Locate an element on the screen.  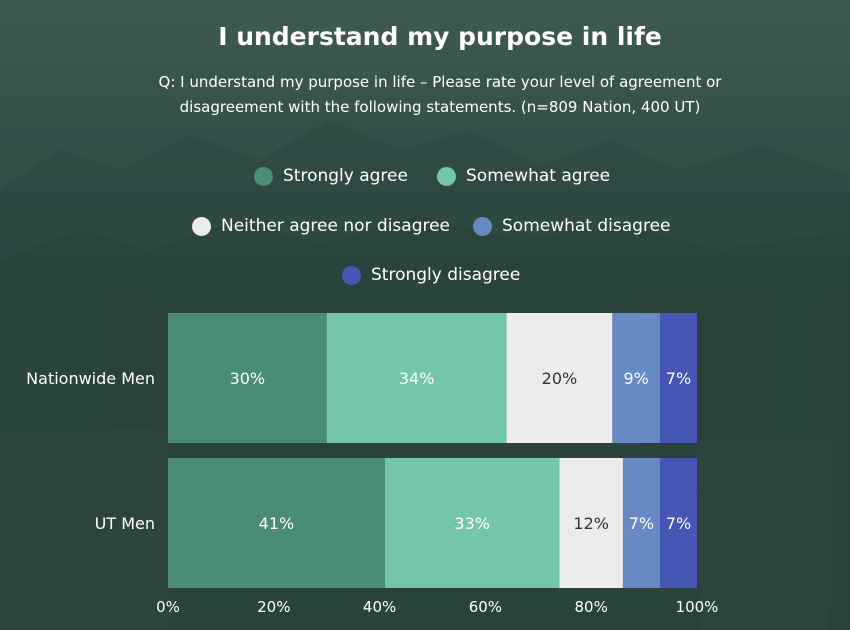
data-label: 34% is located at coordinates (417, 378).